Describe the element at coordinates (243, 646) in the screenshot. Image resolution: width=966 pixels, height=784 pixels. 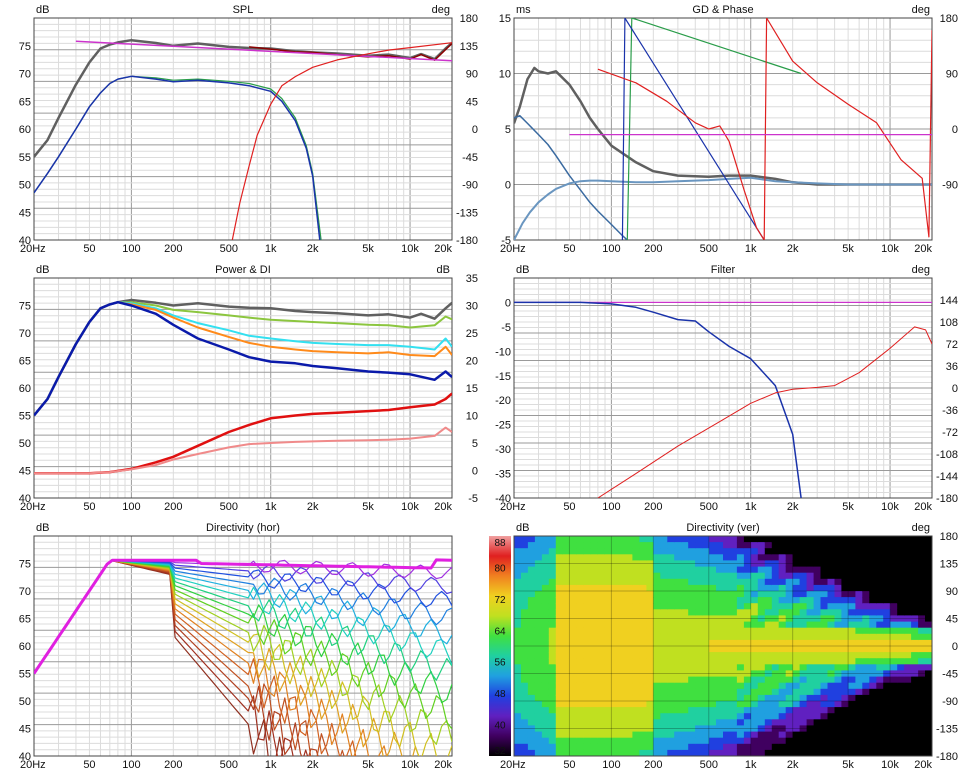
I see `plot-area` at that location.